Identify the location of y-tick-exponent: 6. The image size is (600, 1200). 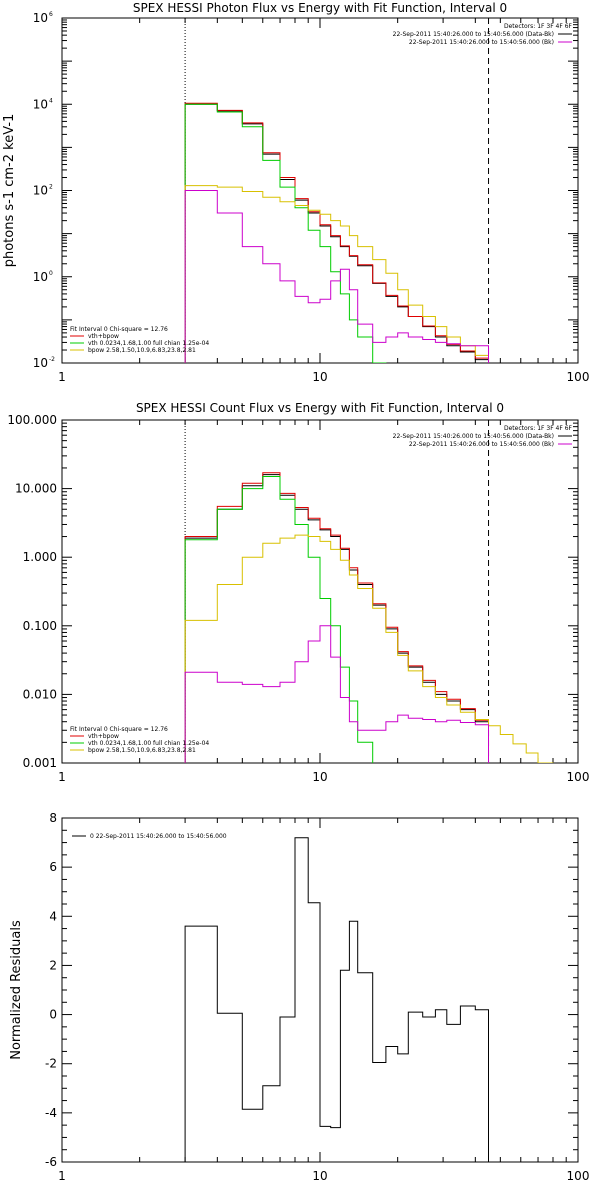
(51, 14).